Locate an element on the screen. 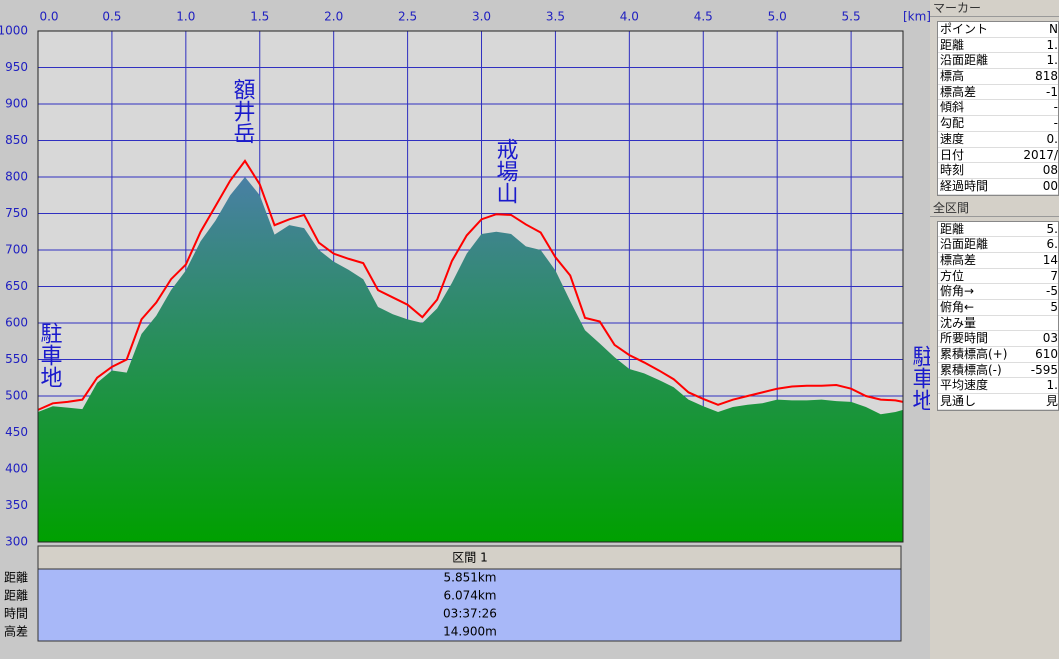 The image size is (1059, 659). row-value: 03:37:26 is located at coordinates (470, 614).